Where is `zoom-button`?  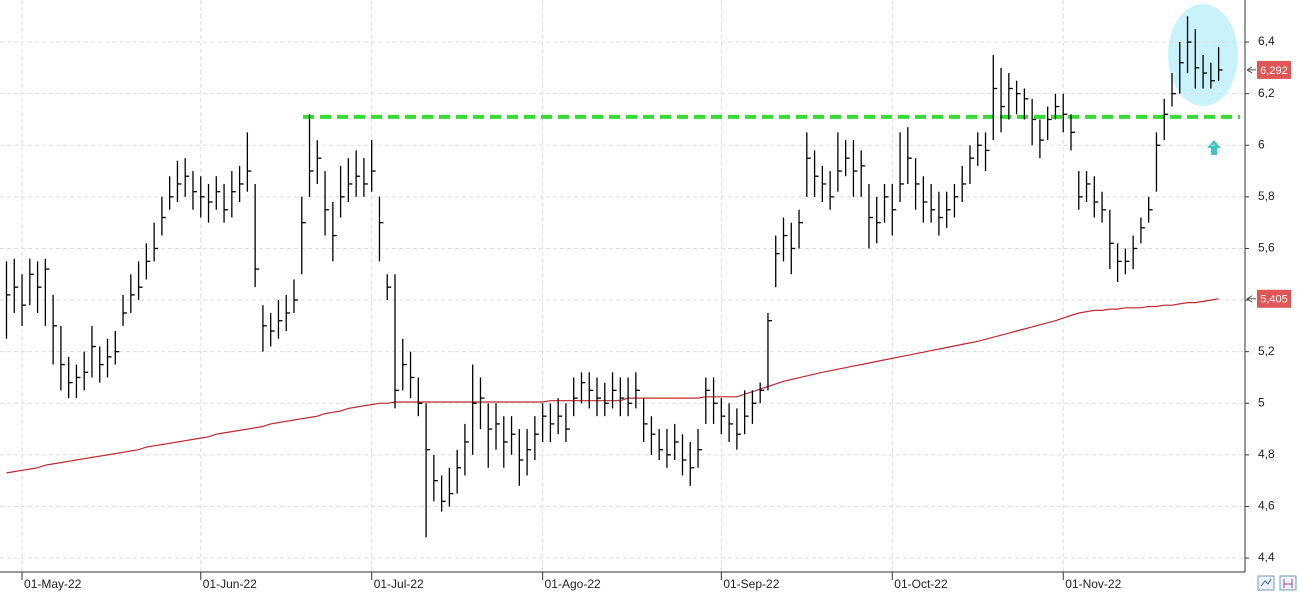
zoom-button is located at coordinates (1266, 583).